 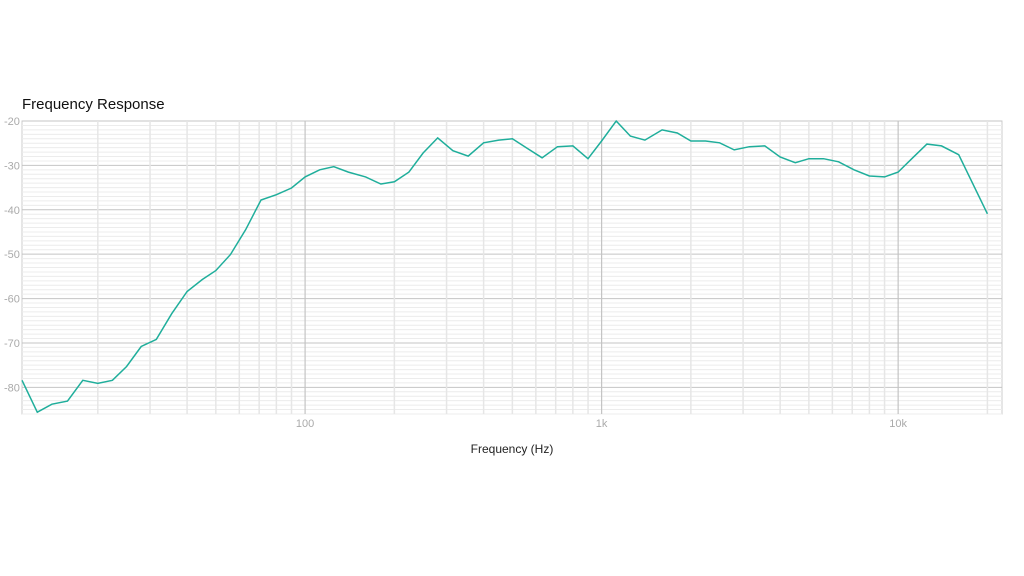 I want to click on y-tick-label: -70, so click(x=12, y=344).